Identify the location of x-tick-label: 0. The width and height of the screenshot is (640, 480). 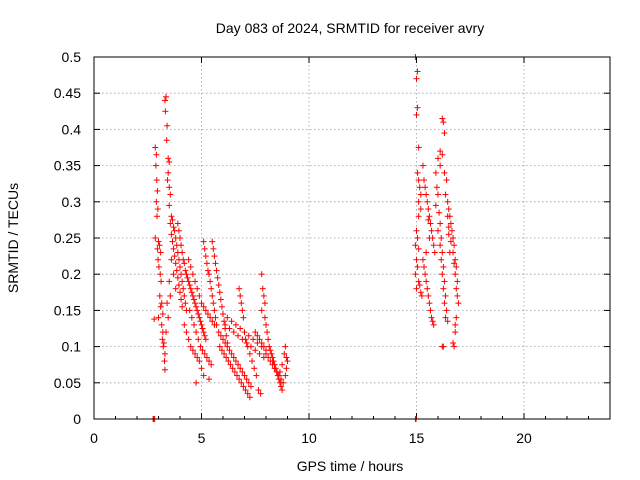
(94, 438).